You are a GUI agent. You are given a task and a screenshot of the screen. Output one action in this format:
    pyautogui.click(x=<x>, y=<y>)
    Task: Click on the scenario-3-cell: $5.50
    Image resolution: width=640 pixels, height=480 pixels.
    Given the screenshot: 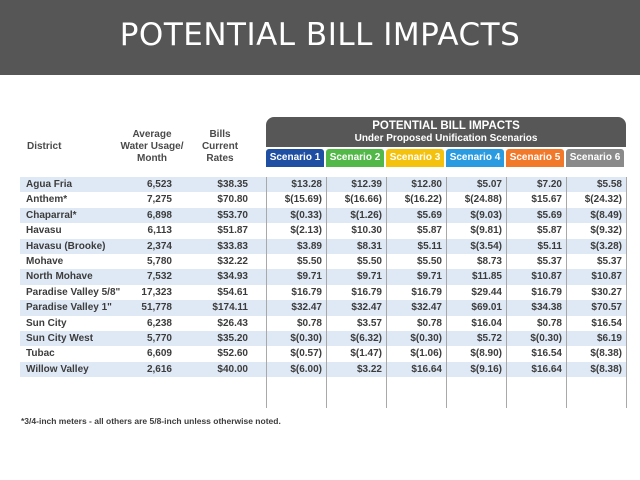 What is the action you would take?
    pyautogui.click(x=429, y=261)
    